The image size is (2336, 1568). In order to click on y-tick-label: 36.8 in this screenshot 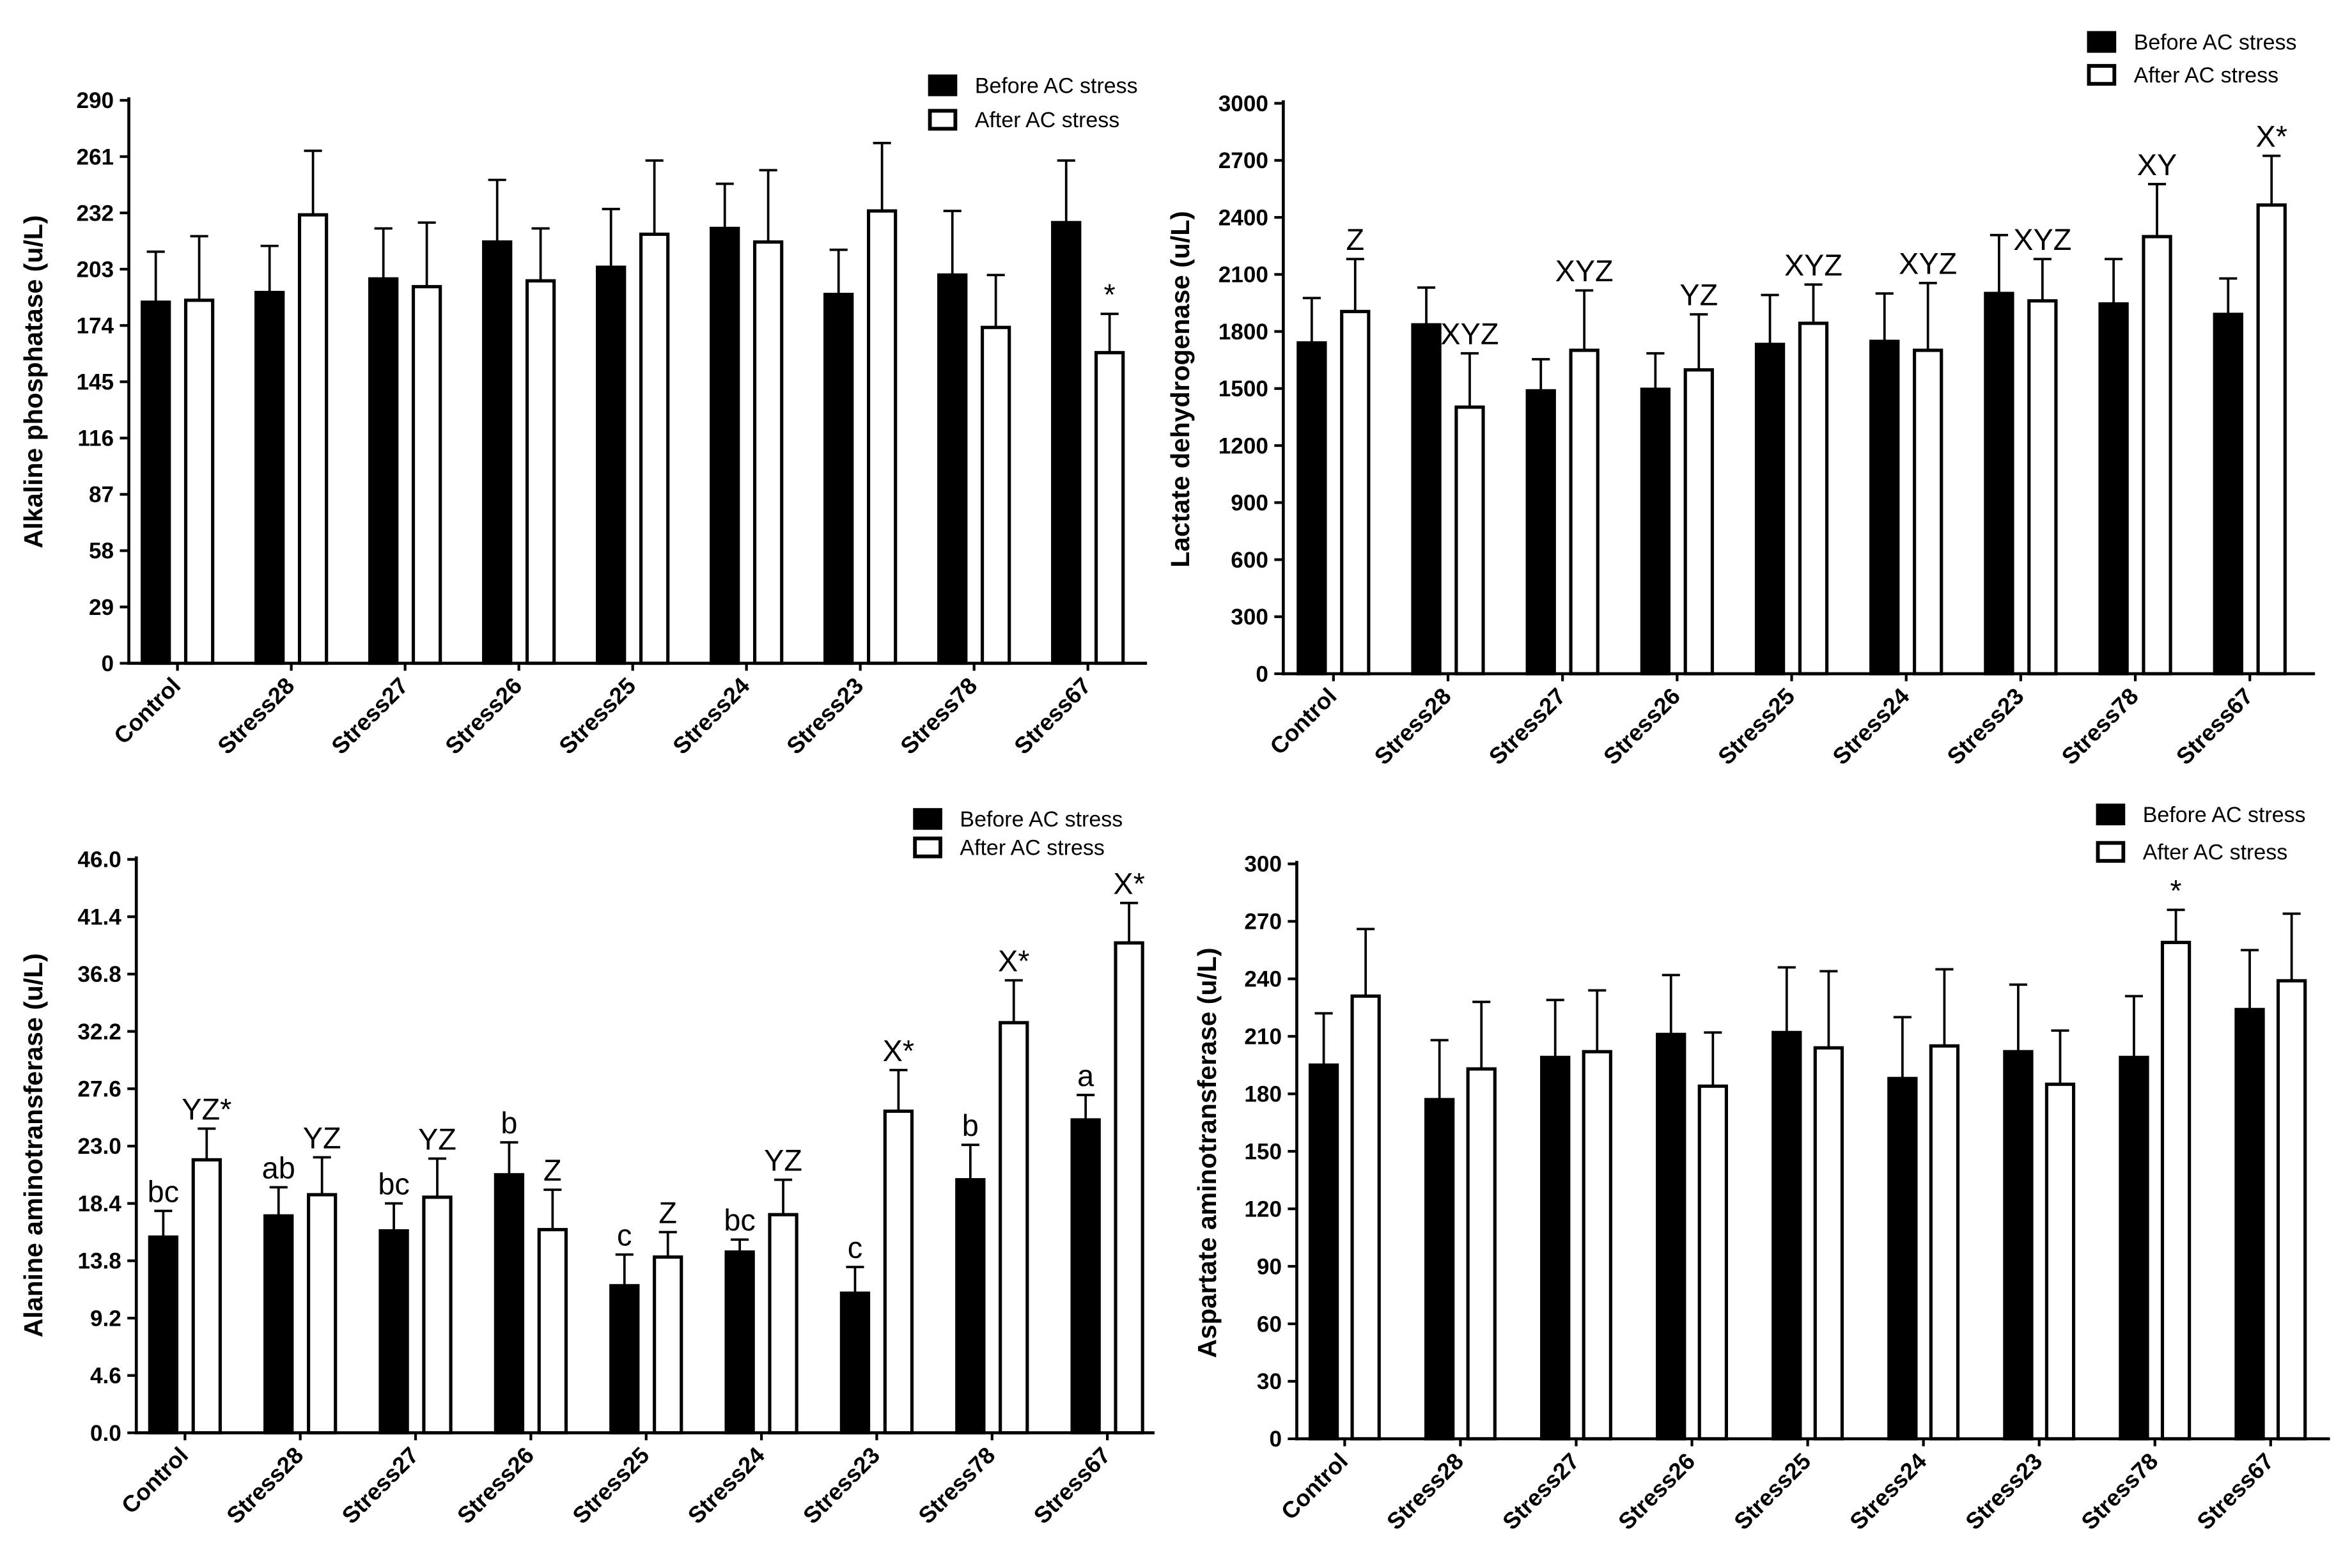, I will do `click(99, 975)`.